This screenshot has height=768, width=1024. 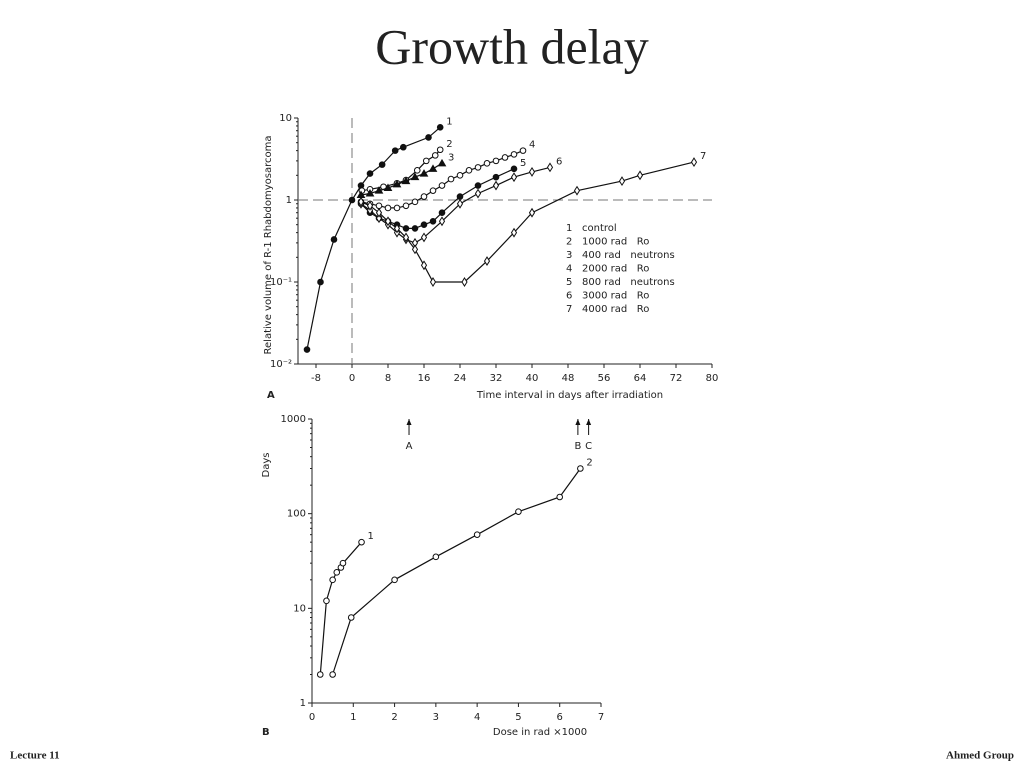 What do you see at coordinates (518, 717) in the screenshot?
I see `x-tick-label: 5` at bounding box center [518, 717].